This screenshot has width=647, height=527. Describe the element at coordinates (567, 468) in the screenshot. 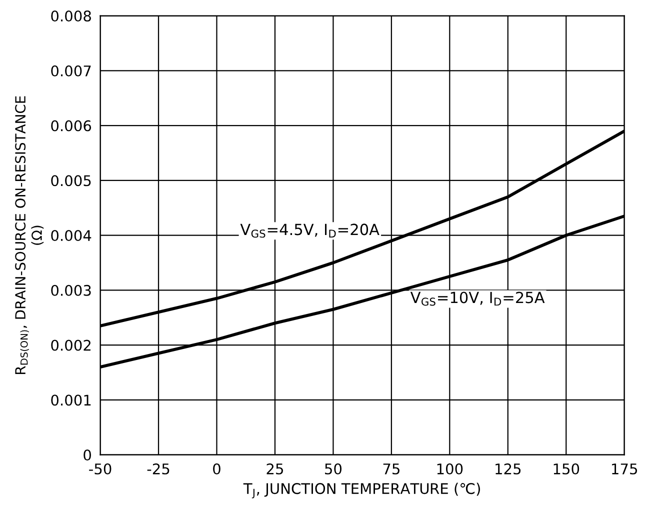

I see `x-tick-label: 150` at that location.